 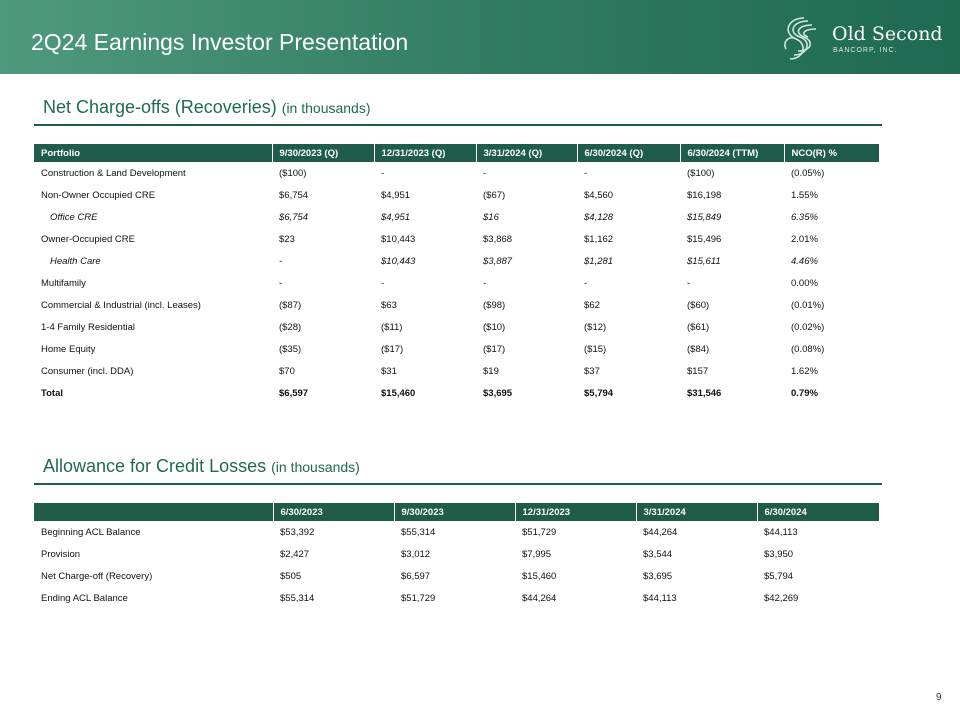 What do you see at coordinates (595, 349) in the screenshot?
I see `table-cell: ($15)` at bounding box center [595, 349].